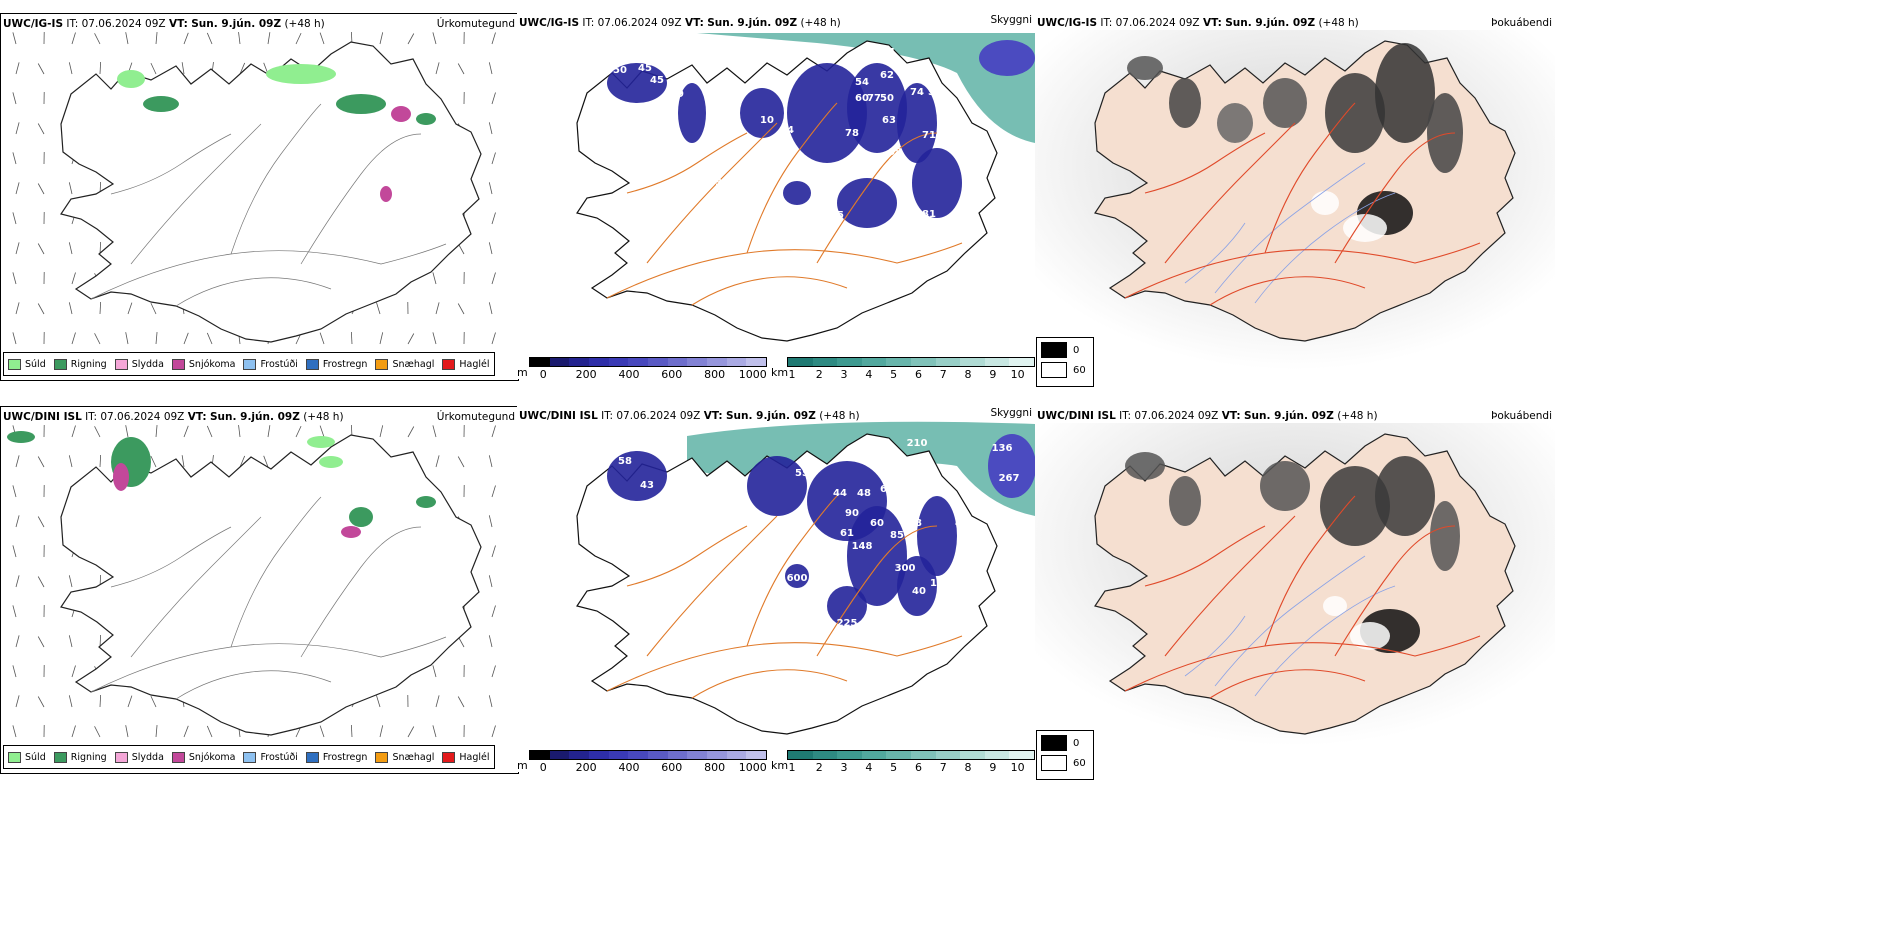  What do you see at coordinates (139, 757) in the screenshot?
I see `legend-item: Slydda` at bounding box center [139, 757].